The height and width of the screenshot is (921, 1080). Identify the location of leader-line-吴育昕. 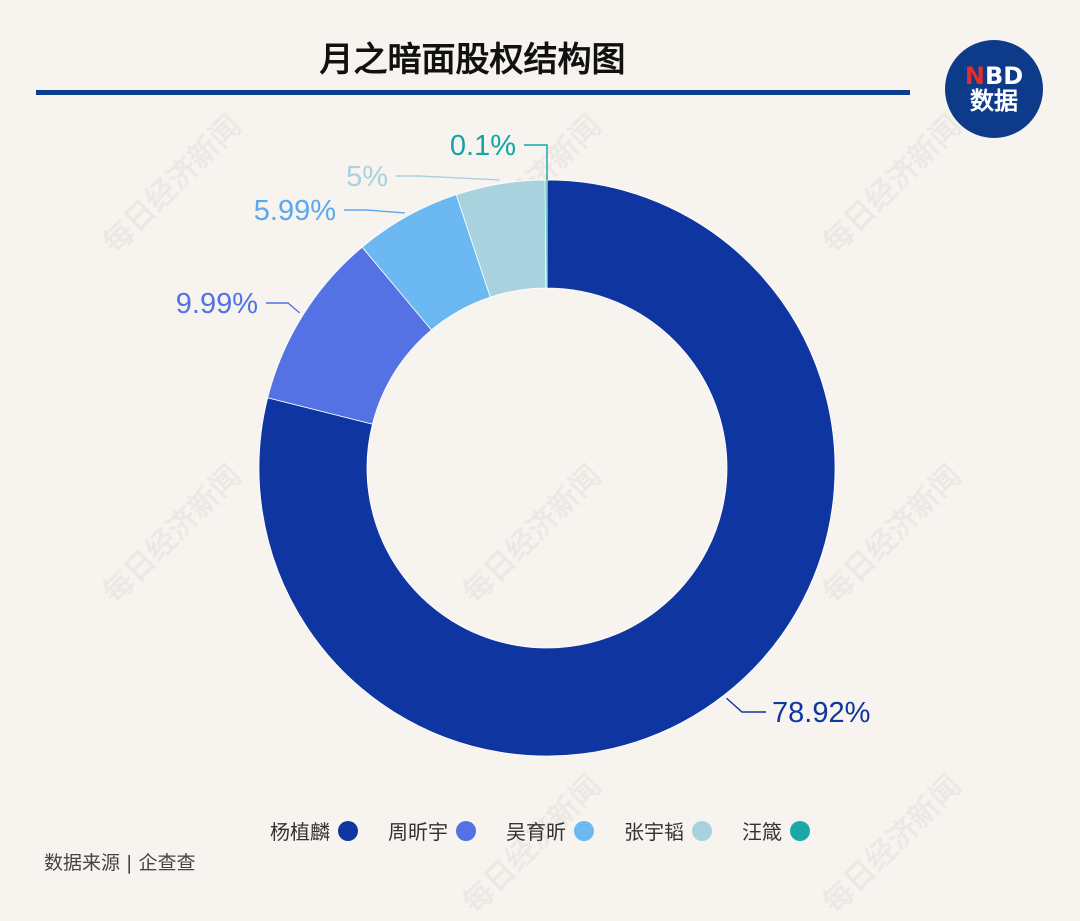
(374, 211).